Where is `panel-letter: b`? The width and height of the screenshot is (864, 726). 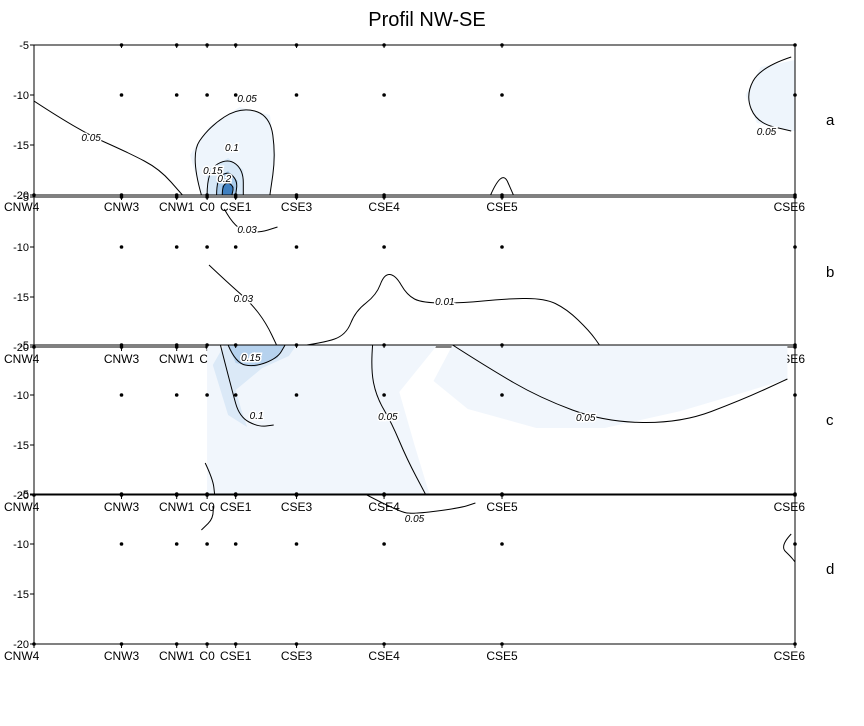 panel-letter: b is located at coordinates (830, 272).